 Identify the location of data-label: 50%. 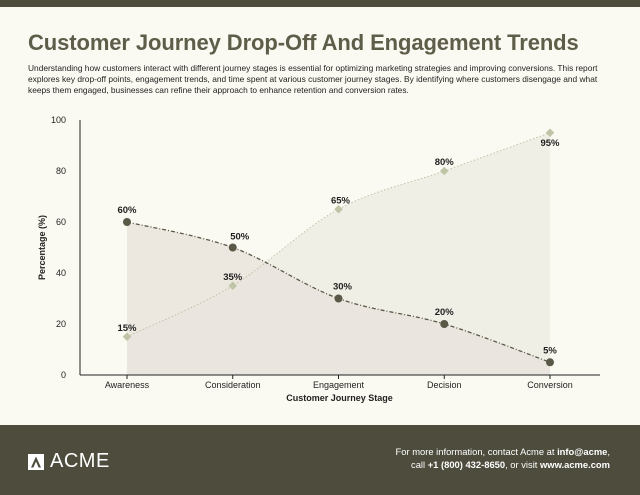
(240, 237).